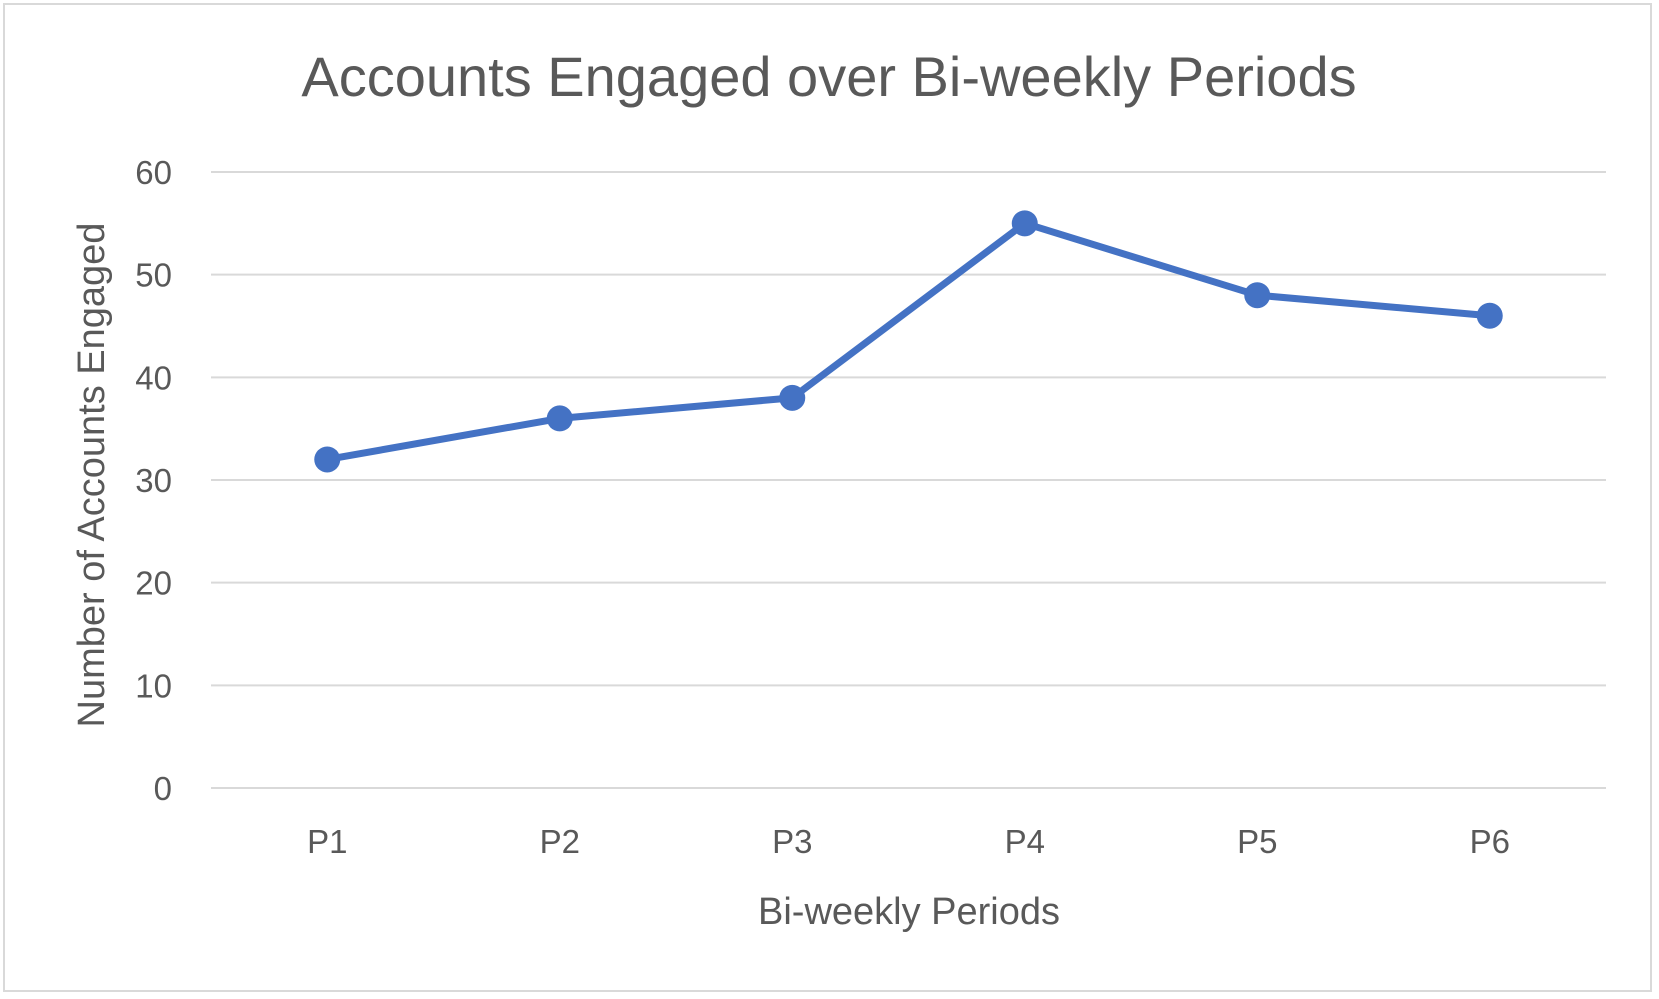 This screenshot has height=999, width=1659. Describe the element at coordinates (559, 418) in the screenshot. I see `data-point-p2` at that location.